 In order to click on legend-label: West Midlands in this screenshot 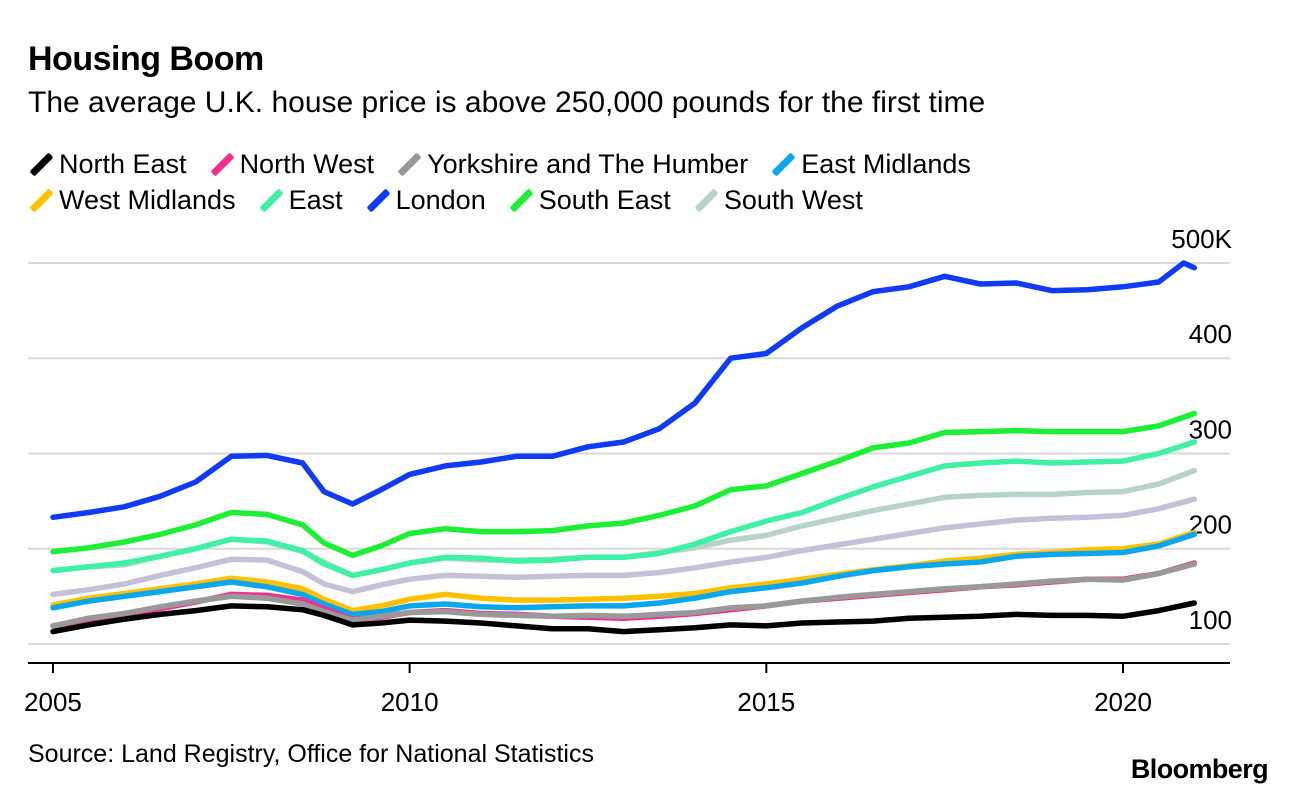, I will do `click(147, 200)`.